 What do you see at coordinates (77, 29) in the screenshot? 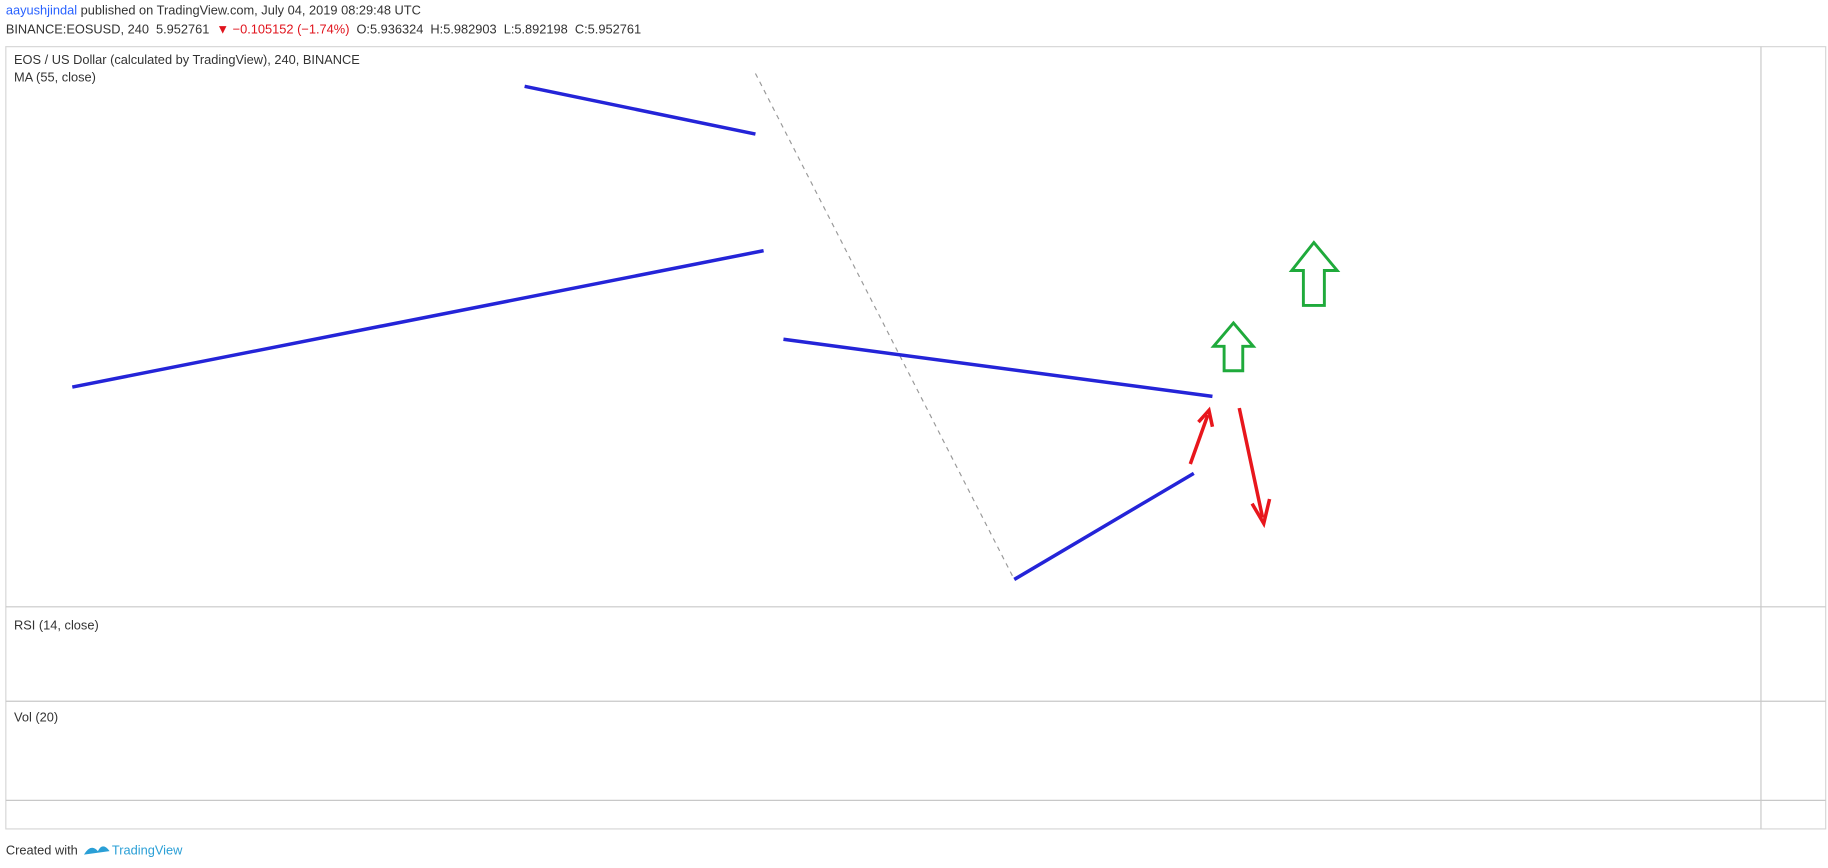
I see `symbol: BINANCE:EOSUSD, 240` at bounding box center [77, 29].